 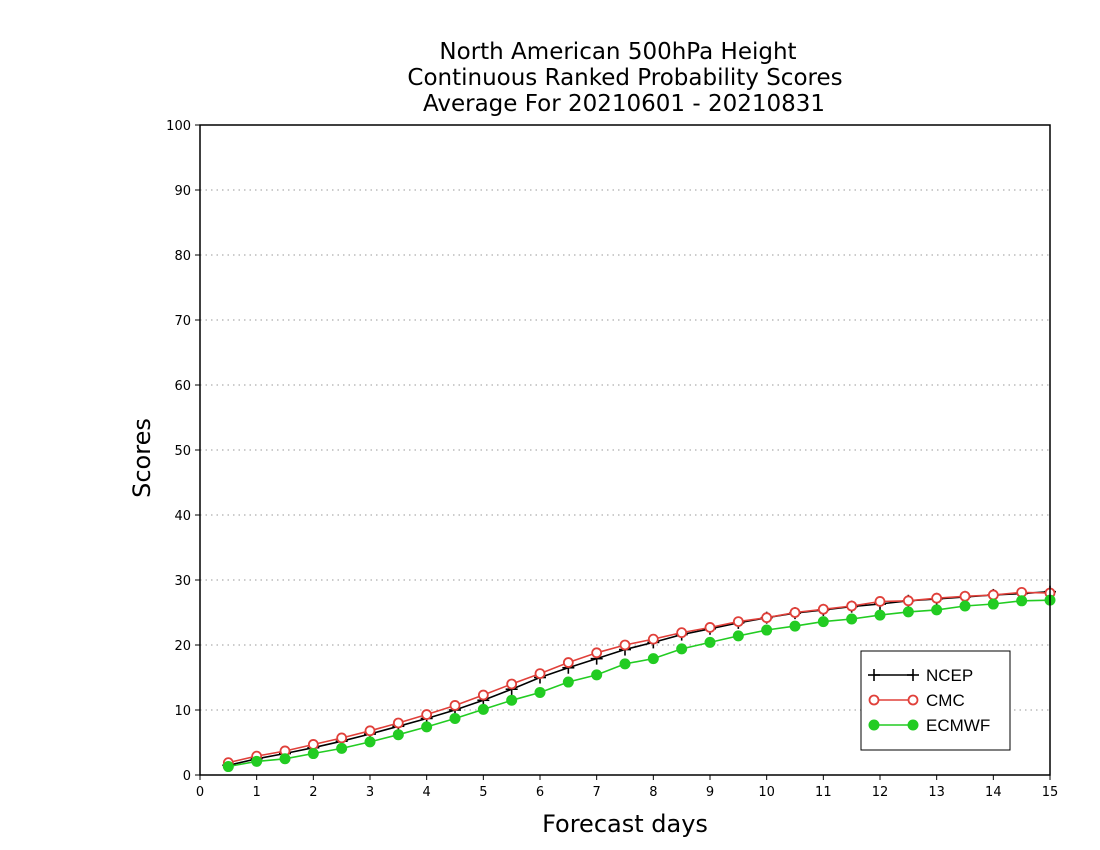 What do you see at coordinates (187, 776) in the screenshot?
I see `y-tick-label: 0` at bounding box center [187, 776].